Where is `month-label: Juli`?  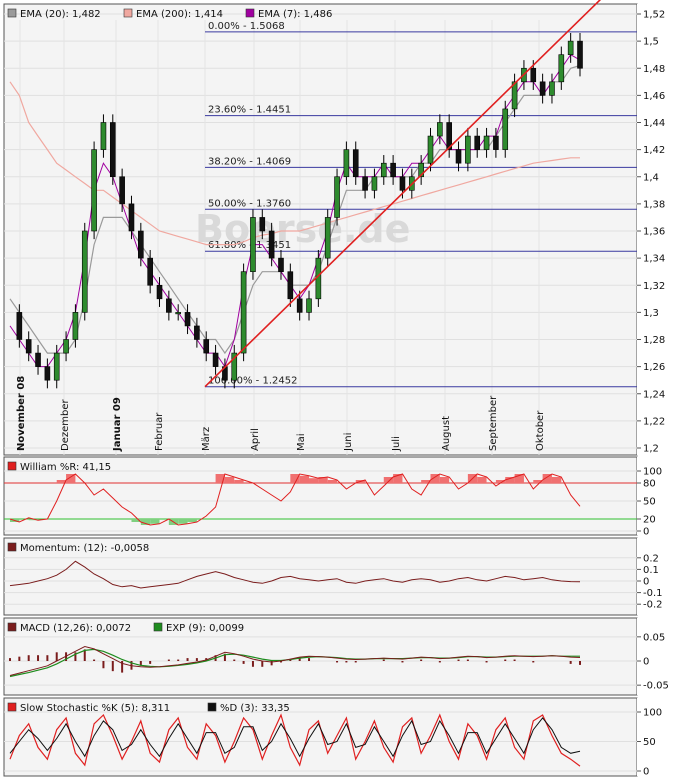 month-label: Juli is located at coordinates (396, 444).